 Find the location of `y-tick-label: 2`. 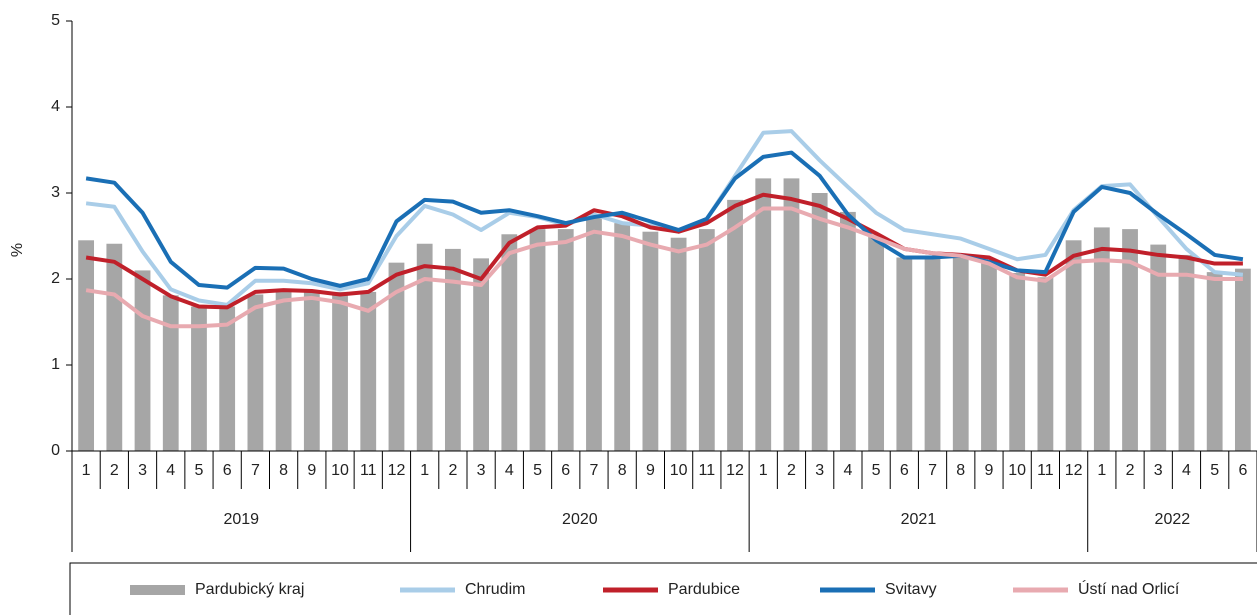

y-tick-label: 2 is located at coordinates (55, 278).